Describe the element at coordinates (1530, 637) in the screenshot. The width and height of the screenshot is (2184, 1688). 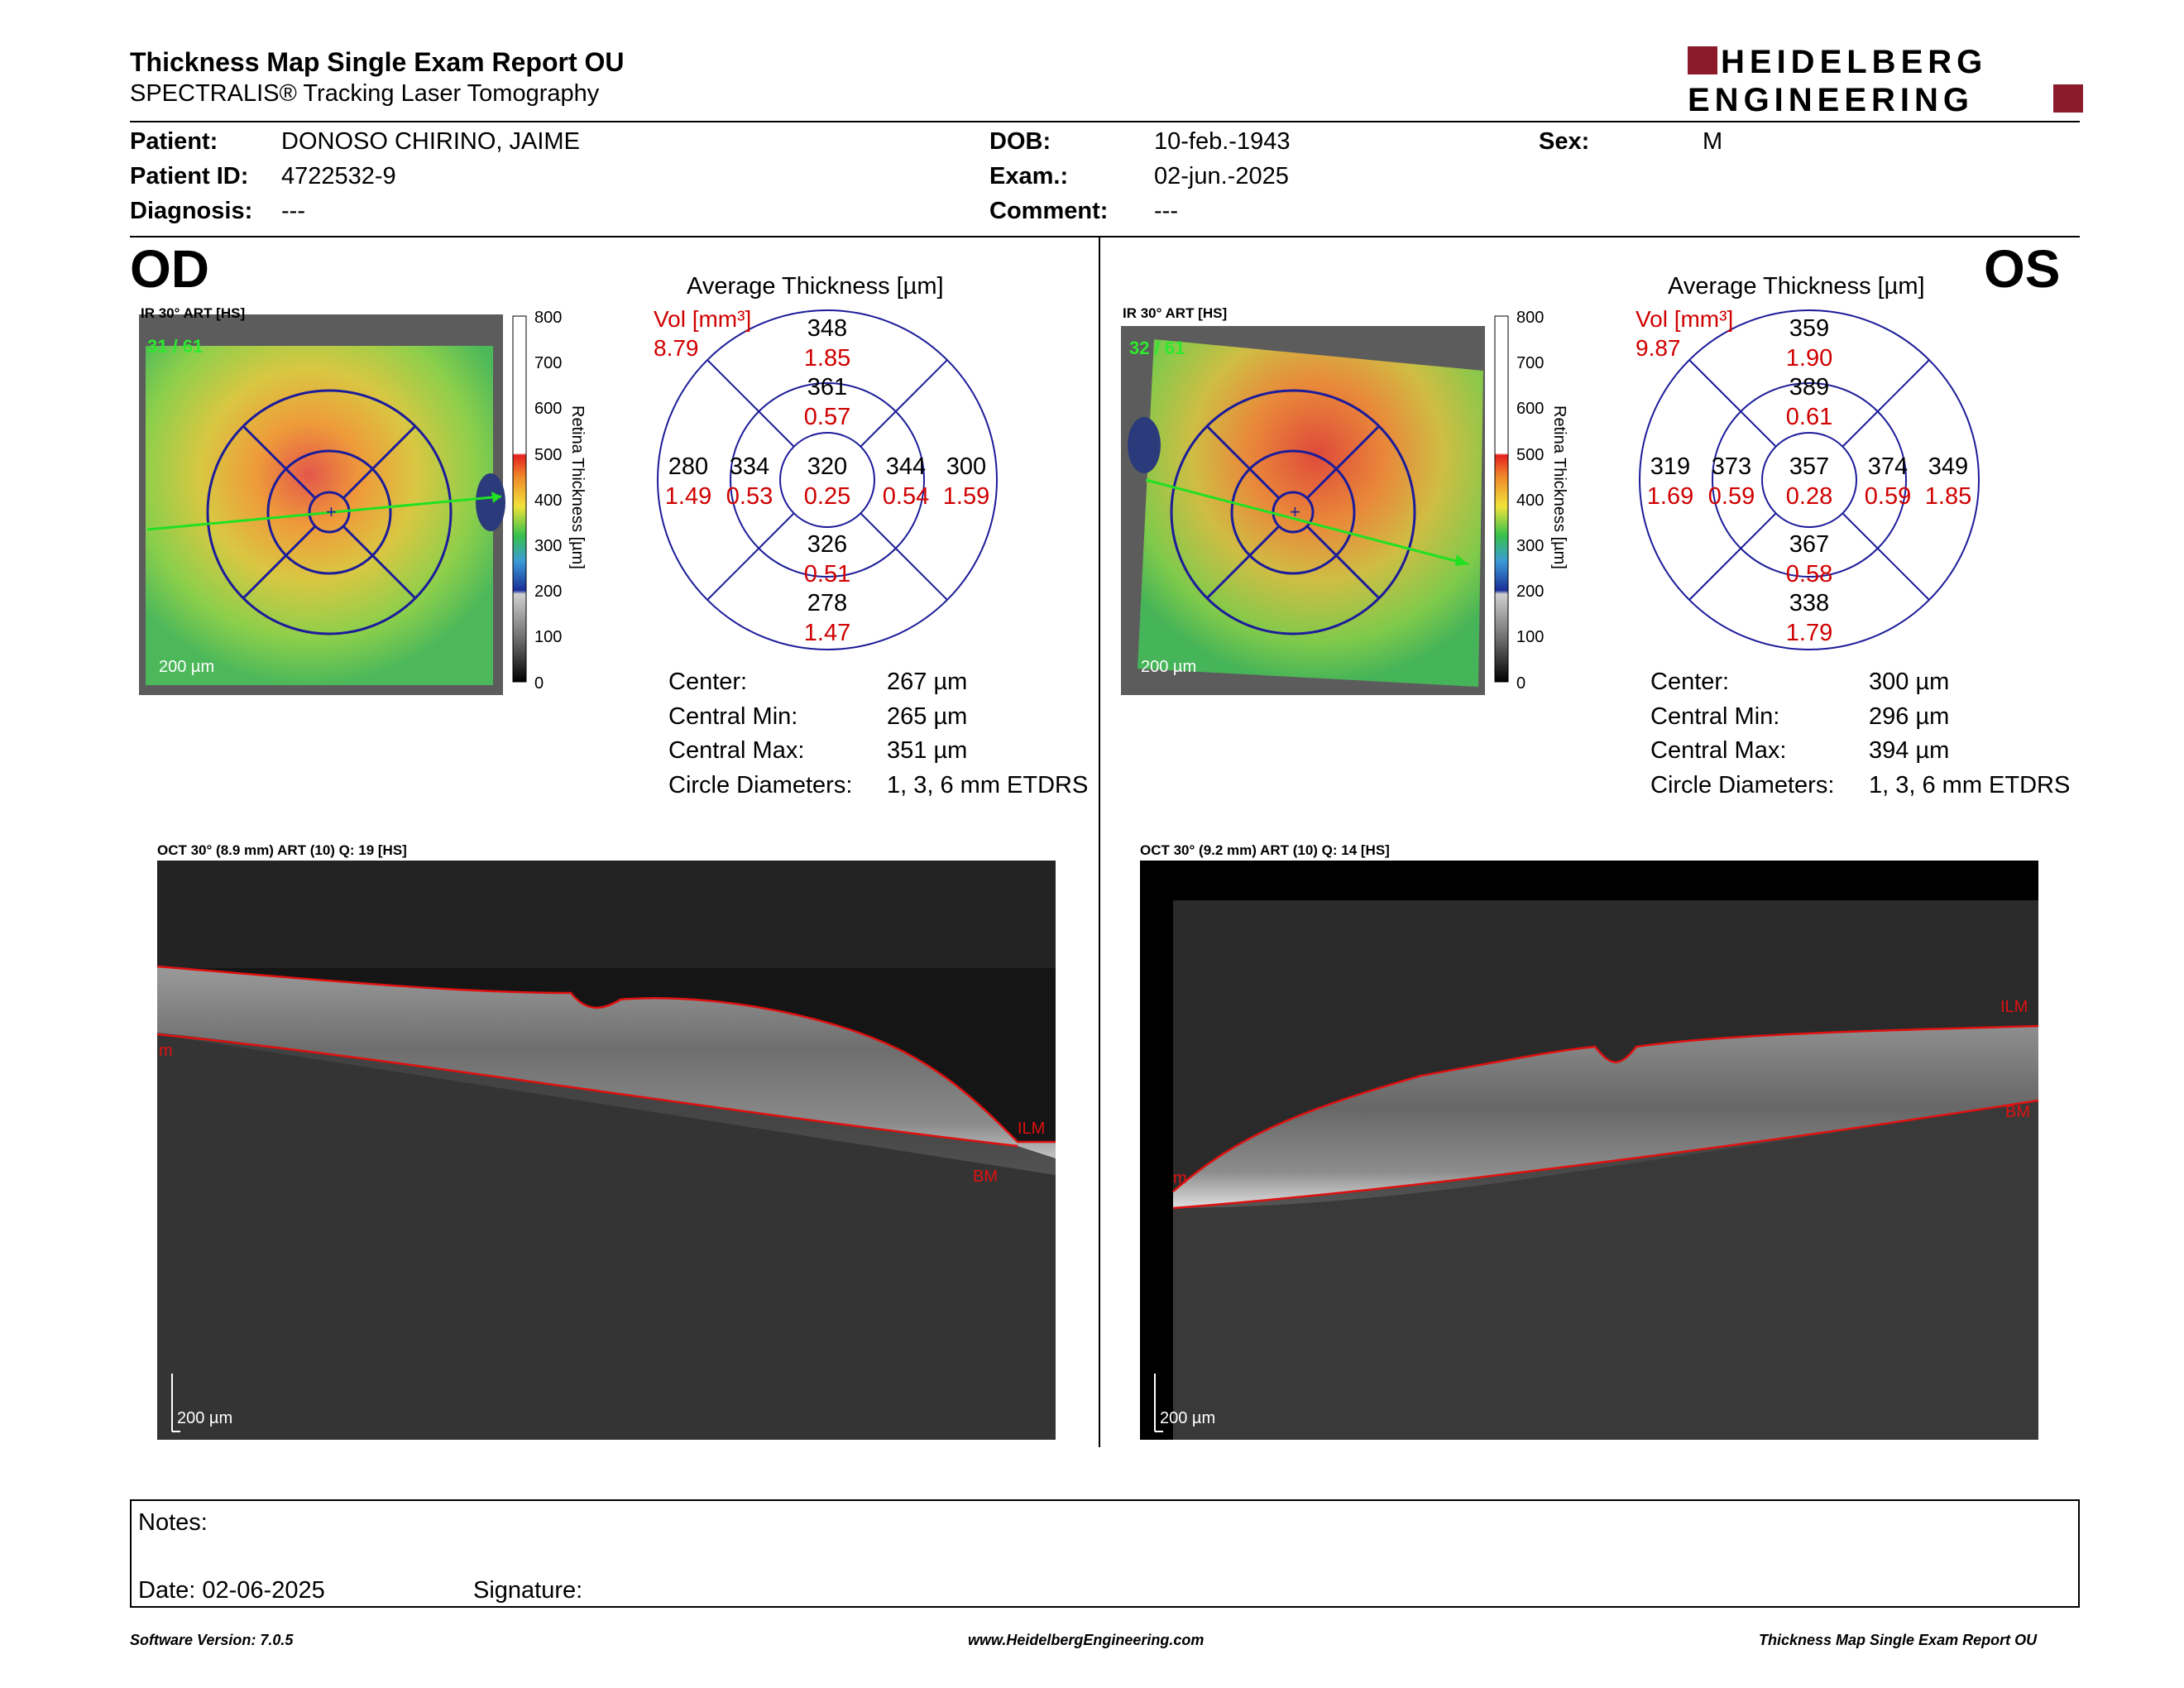
I see `svg-text: 100` at that location.